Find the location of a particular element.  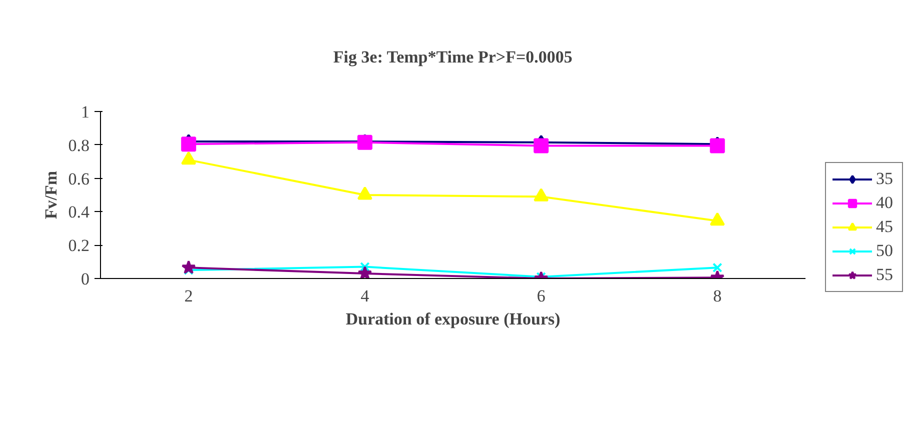

x-axis-title: Duration of exposure (Hours) is located at coordinates (453, 319).